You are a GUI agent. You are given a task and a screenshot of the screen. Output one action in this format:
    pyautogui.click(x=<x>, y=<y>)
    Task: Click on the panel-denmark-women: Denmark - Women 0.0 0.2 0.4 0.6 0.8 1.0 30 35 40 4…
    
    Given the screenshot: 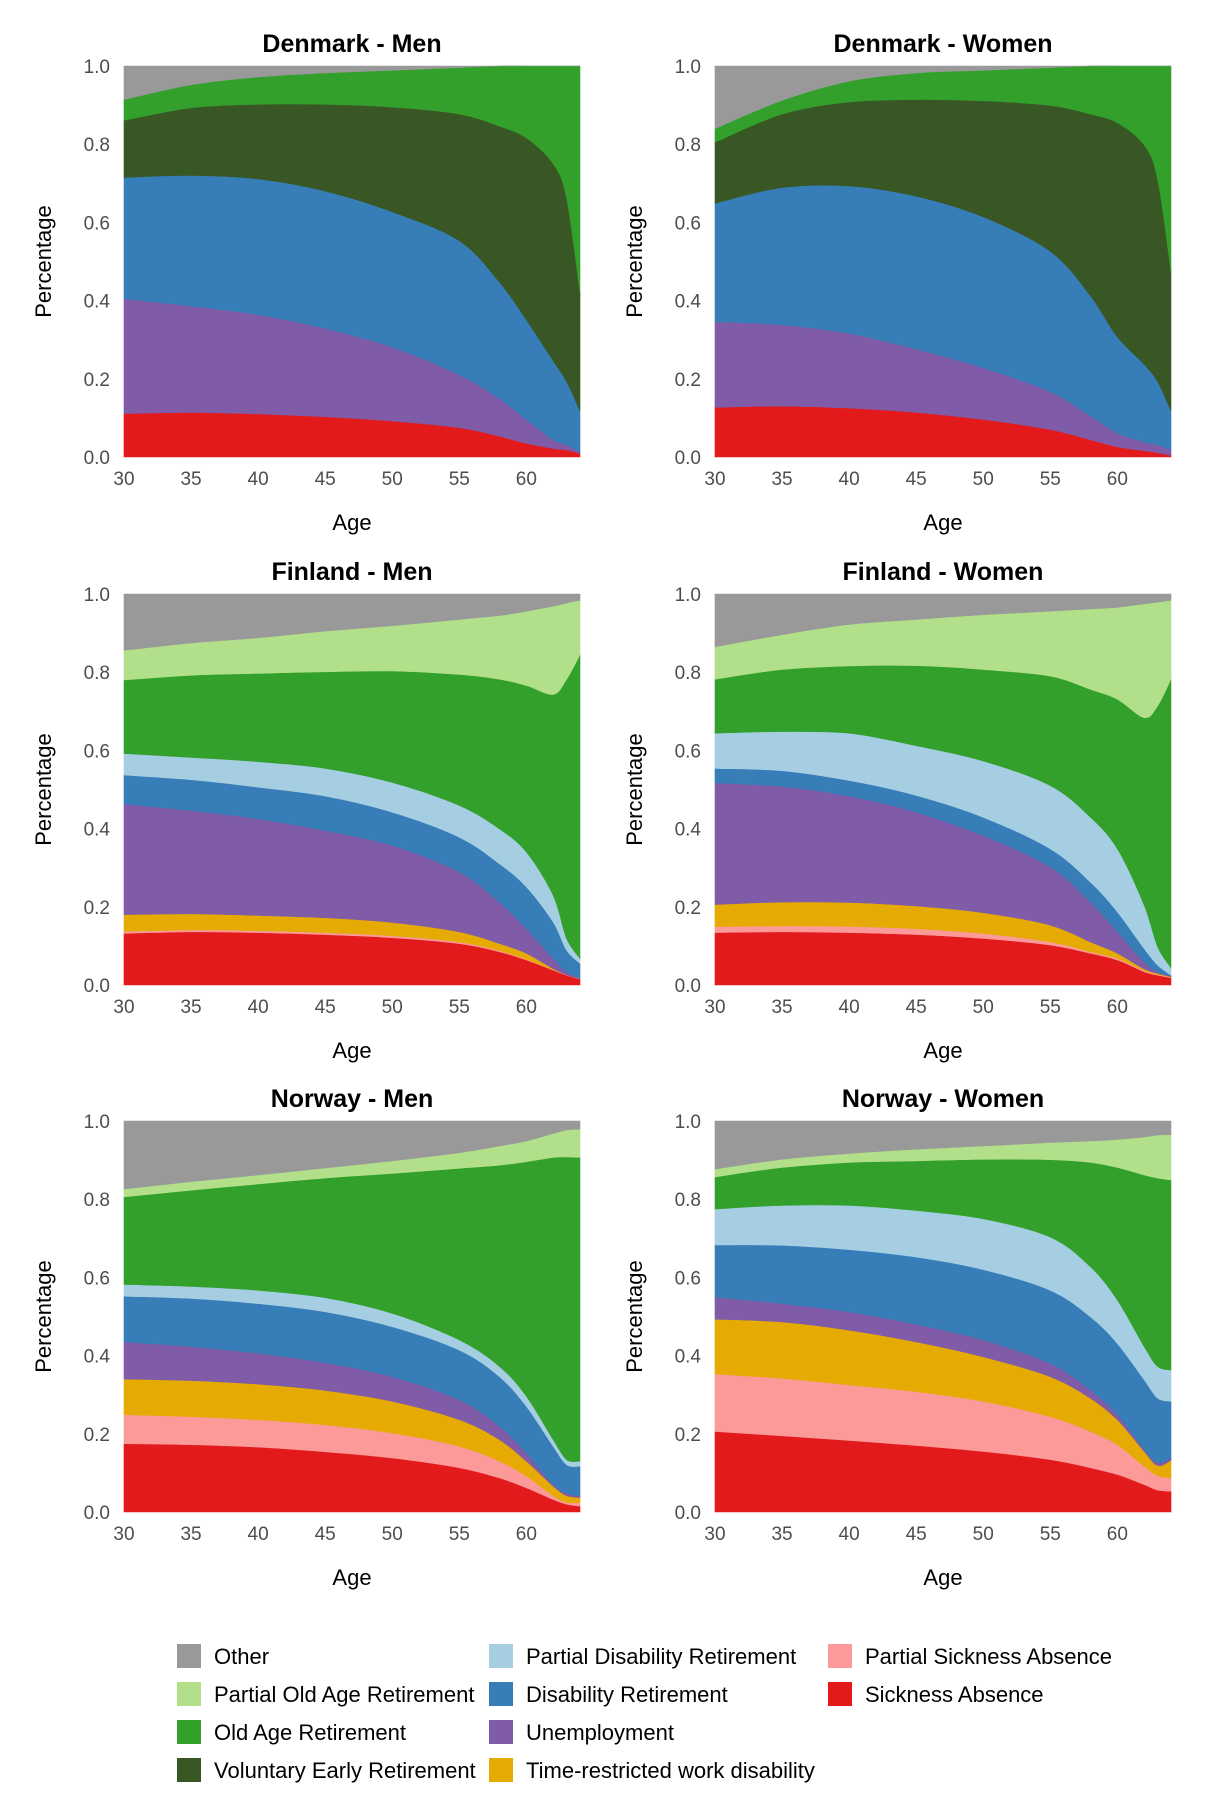 What is the action you would take?
    pyautogui.click(x=897, y=282)
    